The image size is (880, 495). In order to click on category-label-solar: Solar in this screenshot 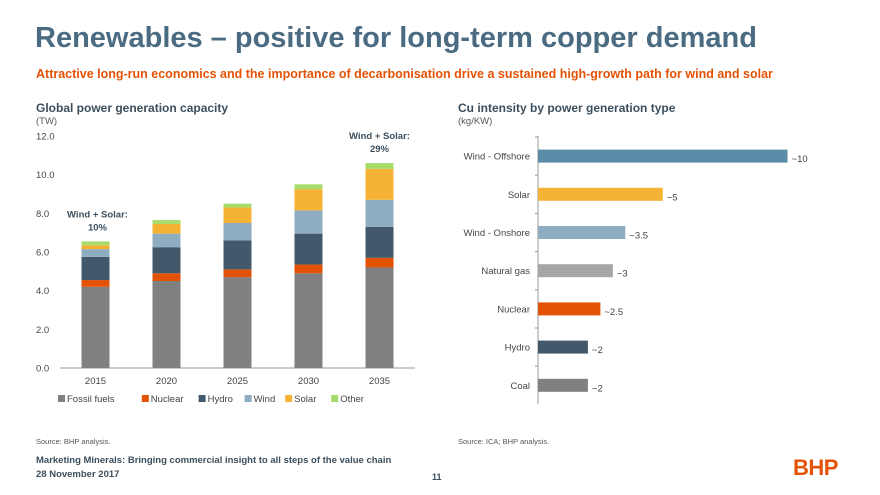, I will do `click(519, 195)`.